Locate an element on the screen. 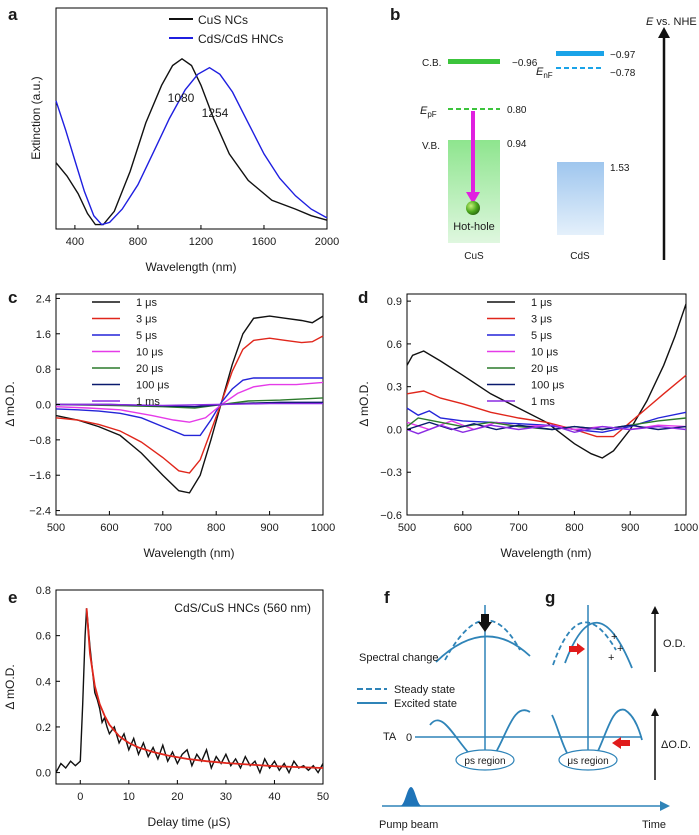 This screenshot has width=699, height=835. ytick-label-d-2: 0.3 is located at coordinates (394, 388).